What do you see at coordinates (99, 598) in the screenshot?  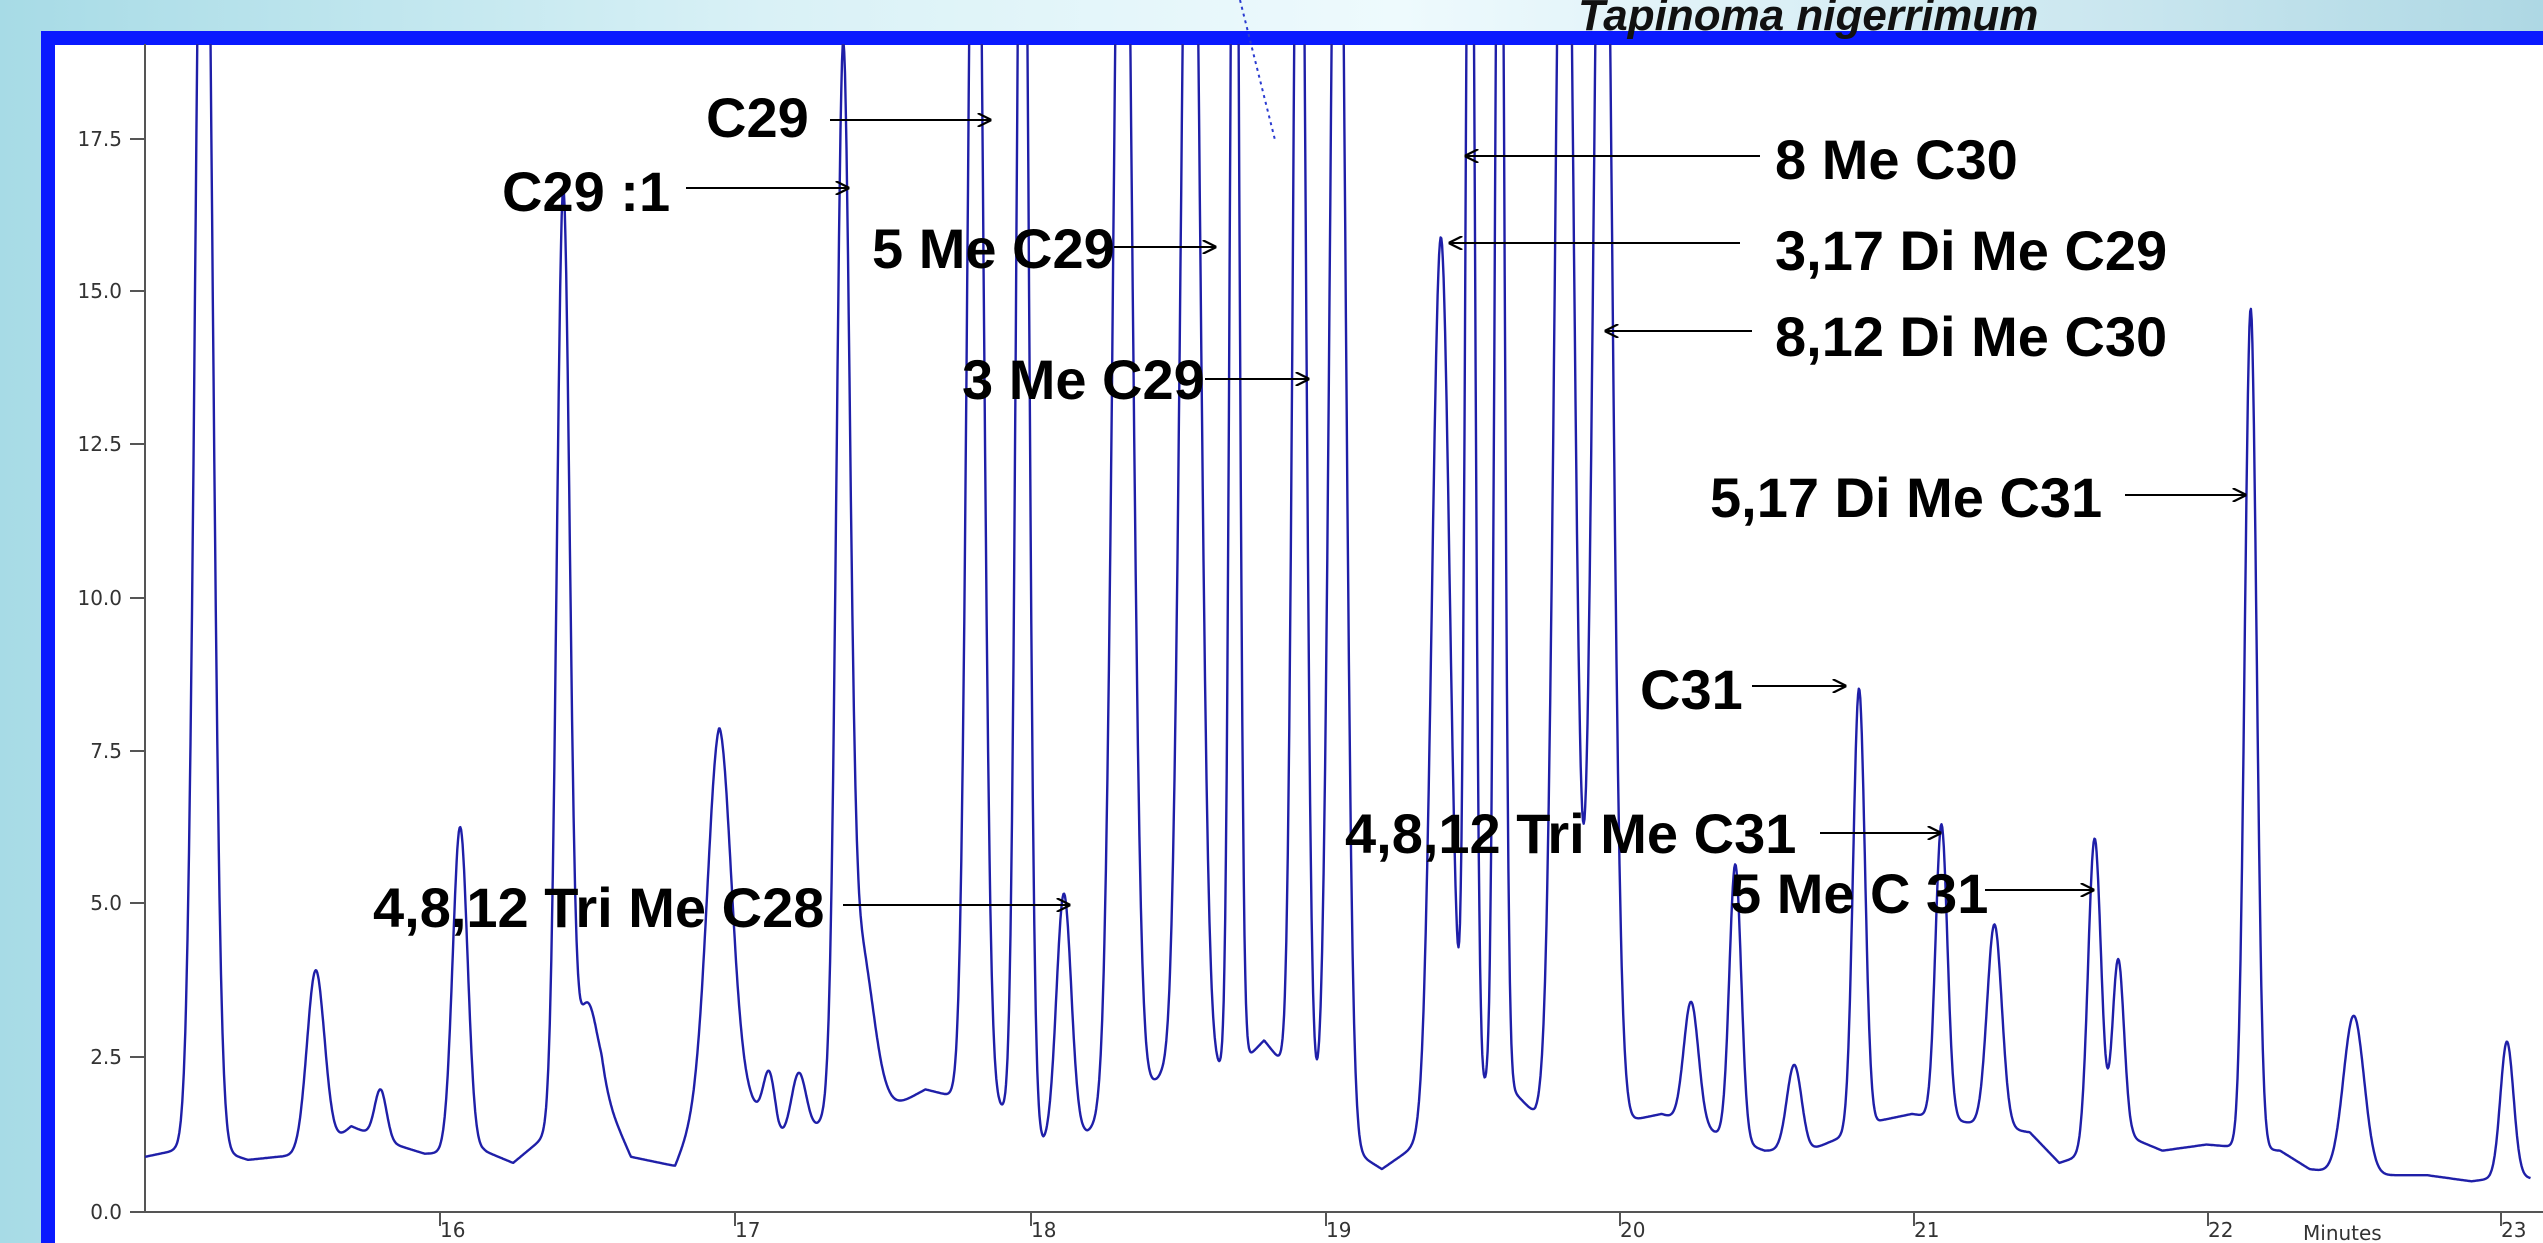 I see `y-tick-label: 10.0` at bounding box center [99, 598].